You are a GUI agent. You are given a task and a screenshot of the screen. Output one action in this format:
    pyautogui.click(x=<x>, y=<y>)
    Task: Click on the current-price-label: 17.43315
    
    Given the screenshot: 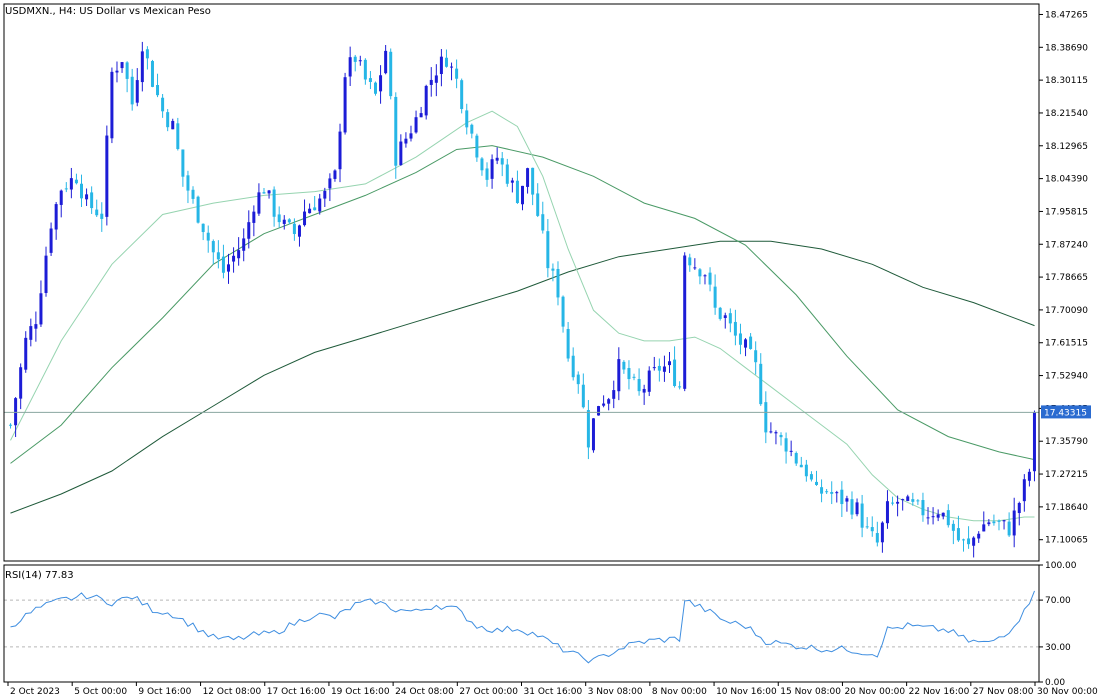 What is the action you would take?
    pyautogui.click(x=1065, y=413)
    